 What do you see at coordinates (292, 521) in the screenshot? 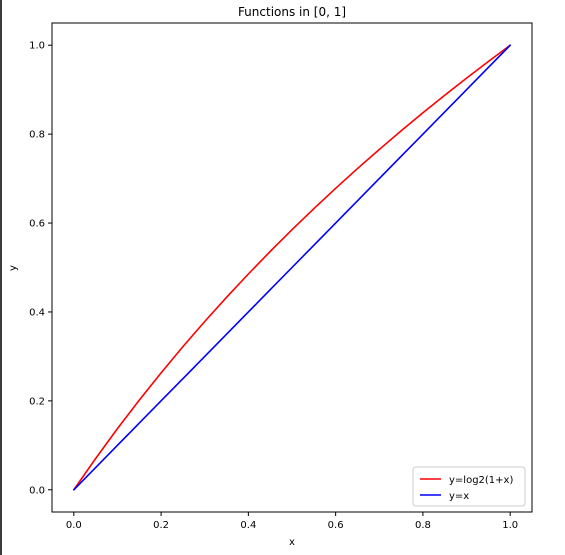
I see `x-axis: 0.0 0.2 0.4 0.6 0.8 1.0` at bounding box center [292, 521].